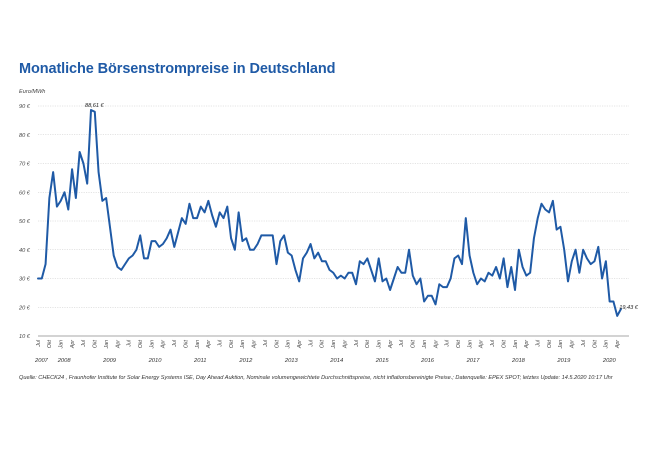  I want to click on x-year-label: 2009, so click(109, 361).